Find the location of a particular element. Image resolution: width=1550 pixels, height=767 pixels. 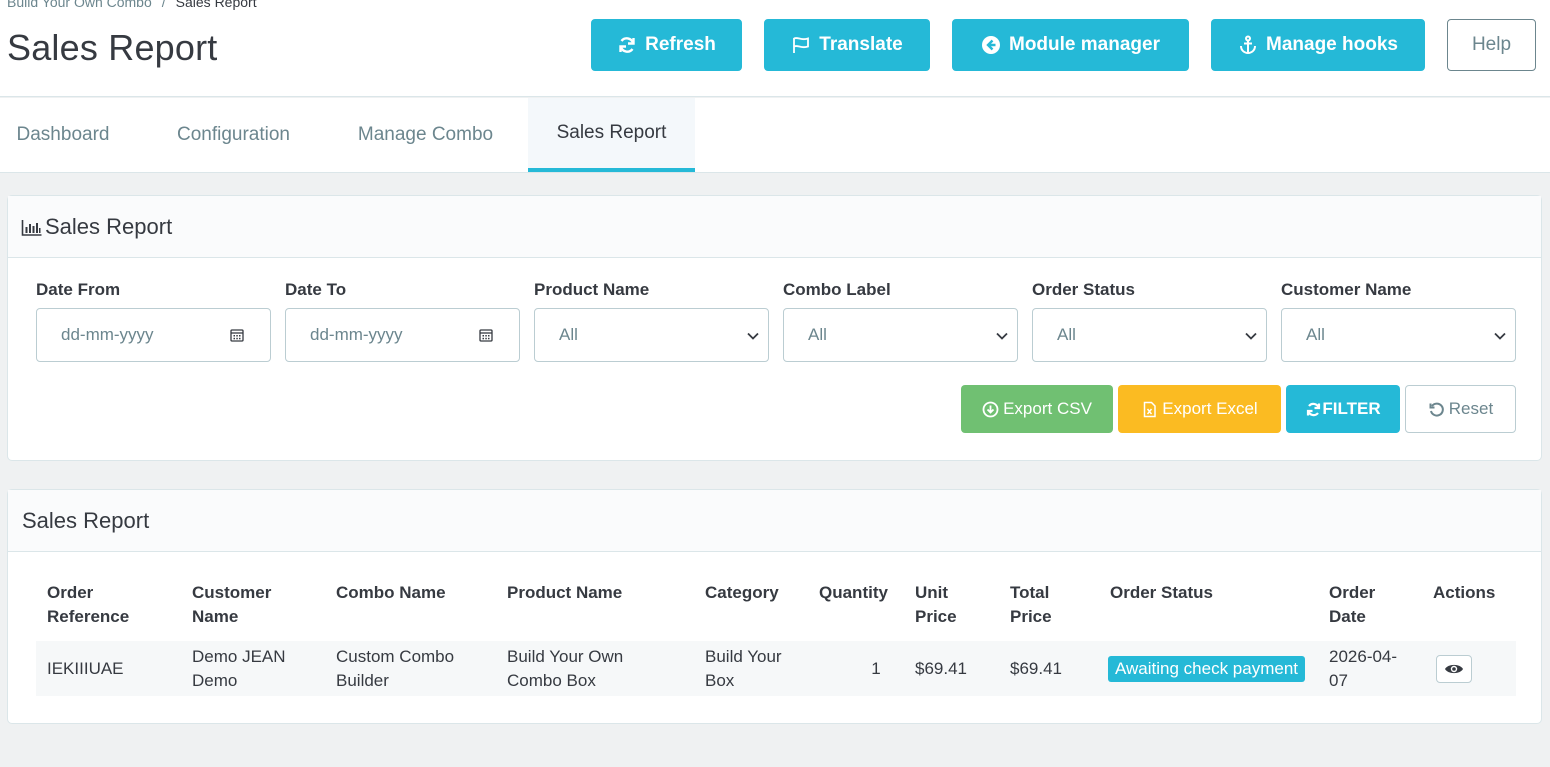

tab-configuration: Configuration is located at coordinates (233, 134).